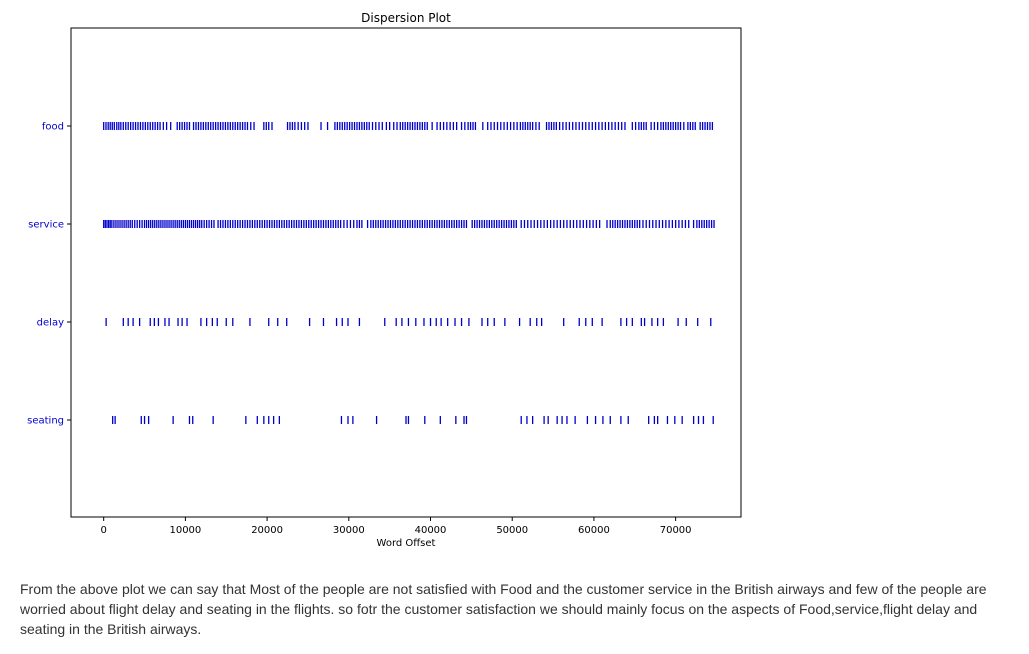 The image size is (1029, 654). I want to click on series-service, so click(409, 224).